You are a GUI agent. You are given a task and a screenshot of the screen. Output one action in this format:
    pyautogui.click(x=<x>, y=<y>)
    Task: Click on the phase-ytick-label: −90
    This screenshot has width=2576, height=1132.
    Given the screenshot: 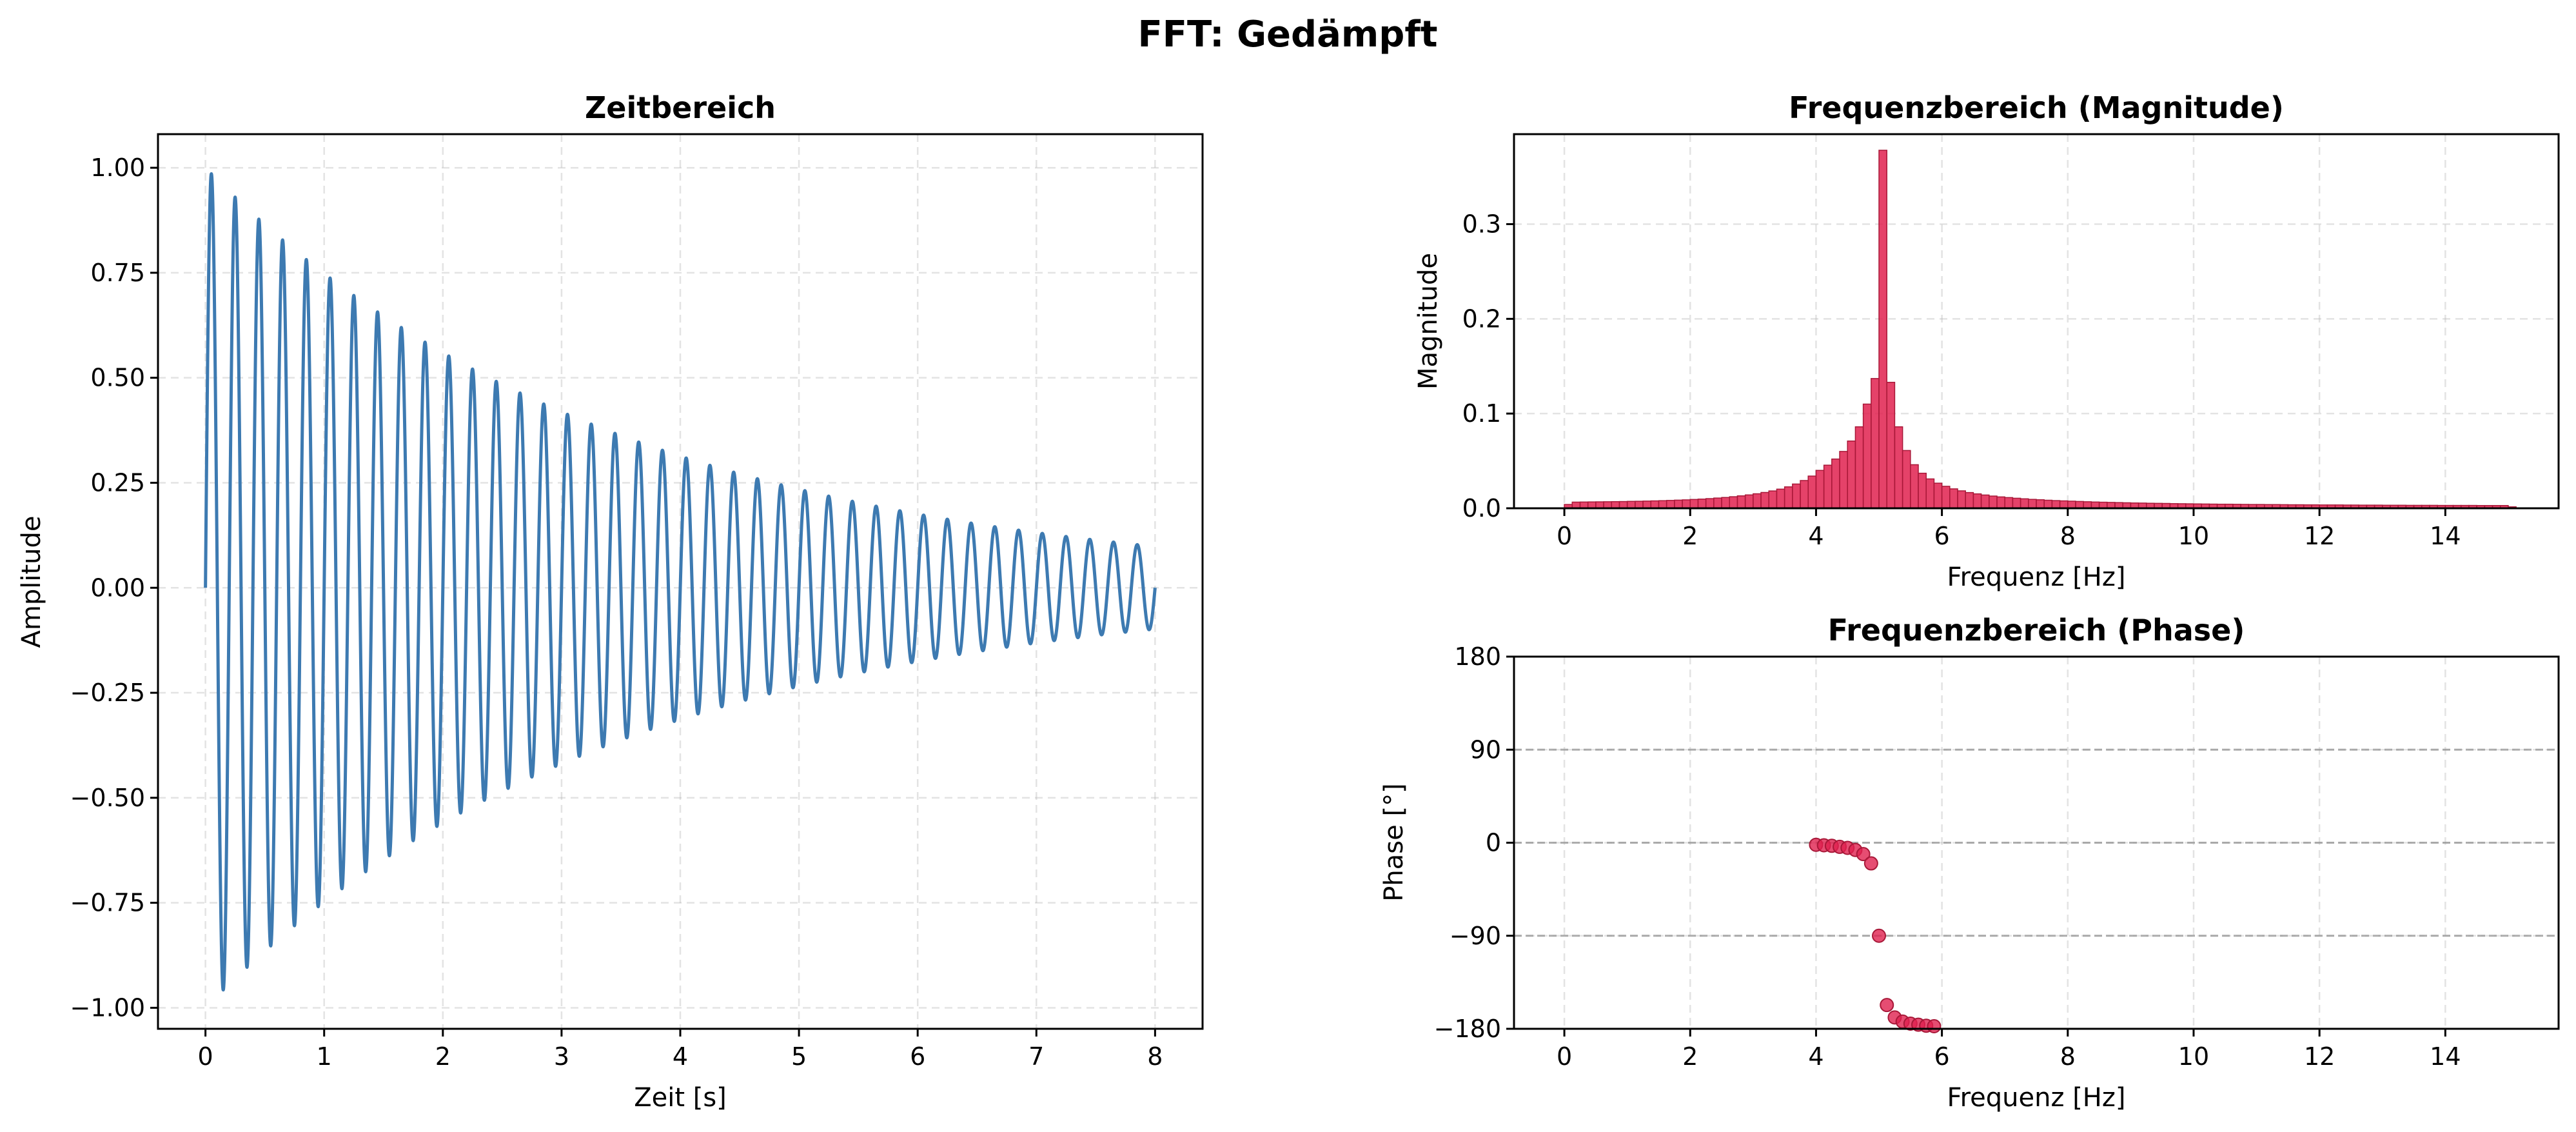 What is the action you would take?
    pyautogui.click(x=1475, y=936)
    